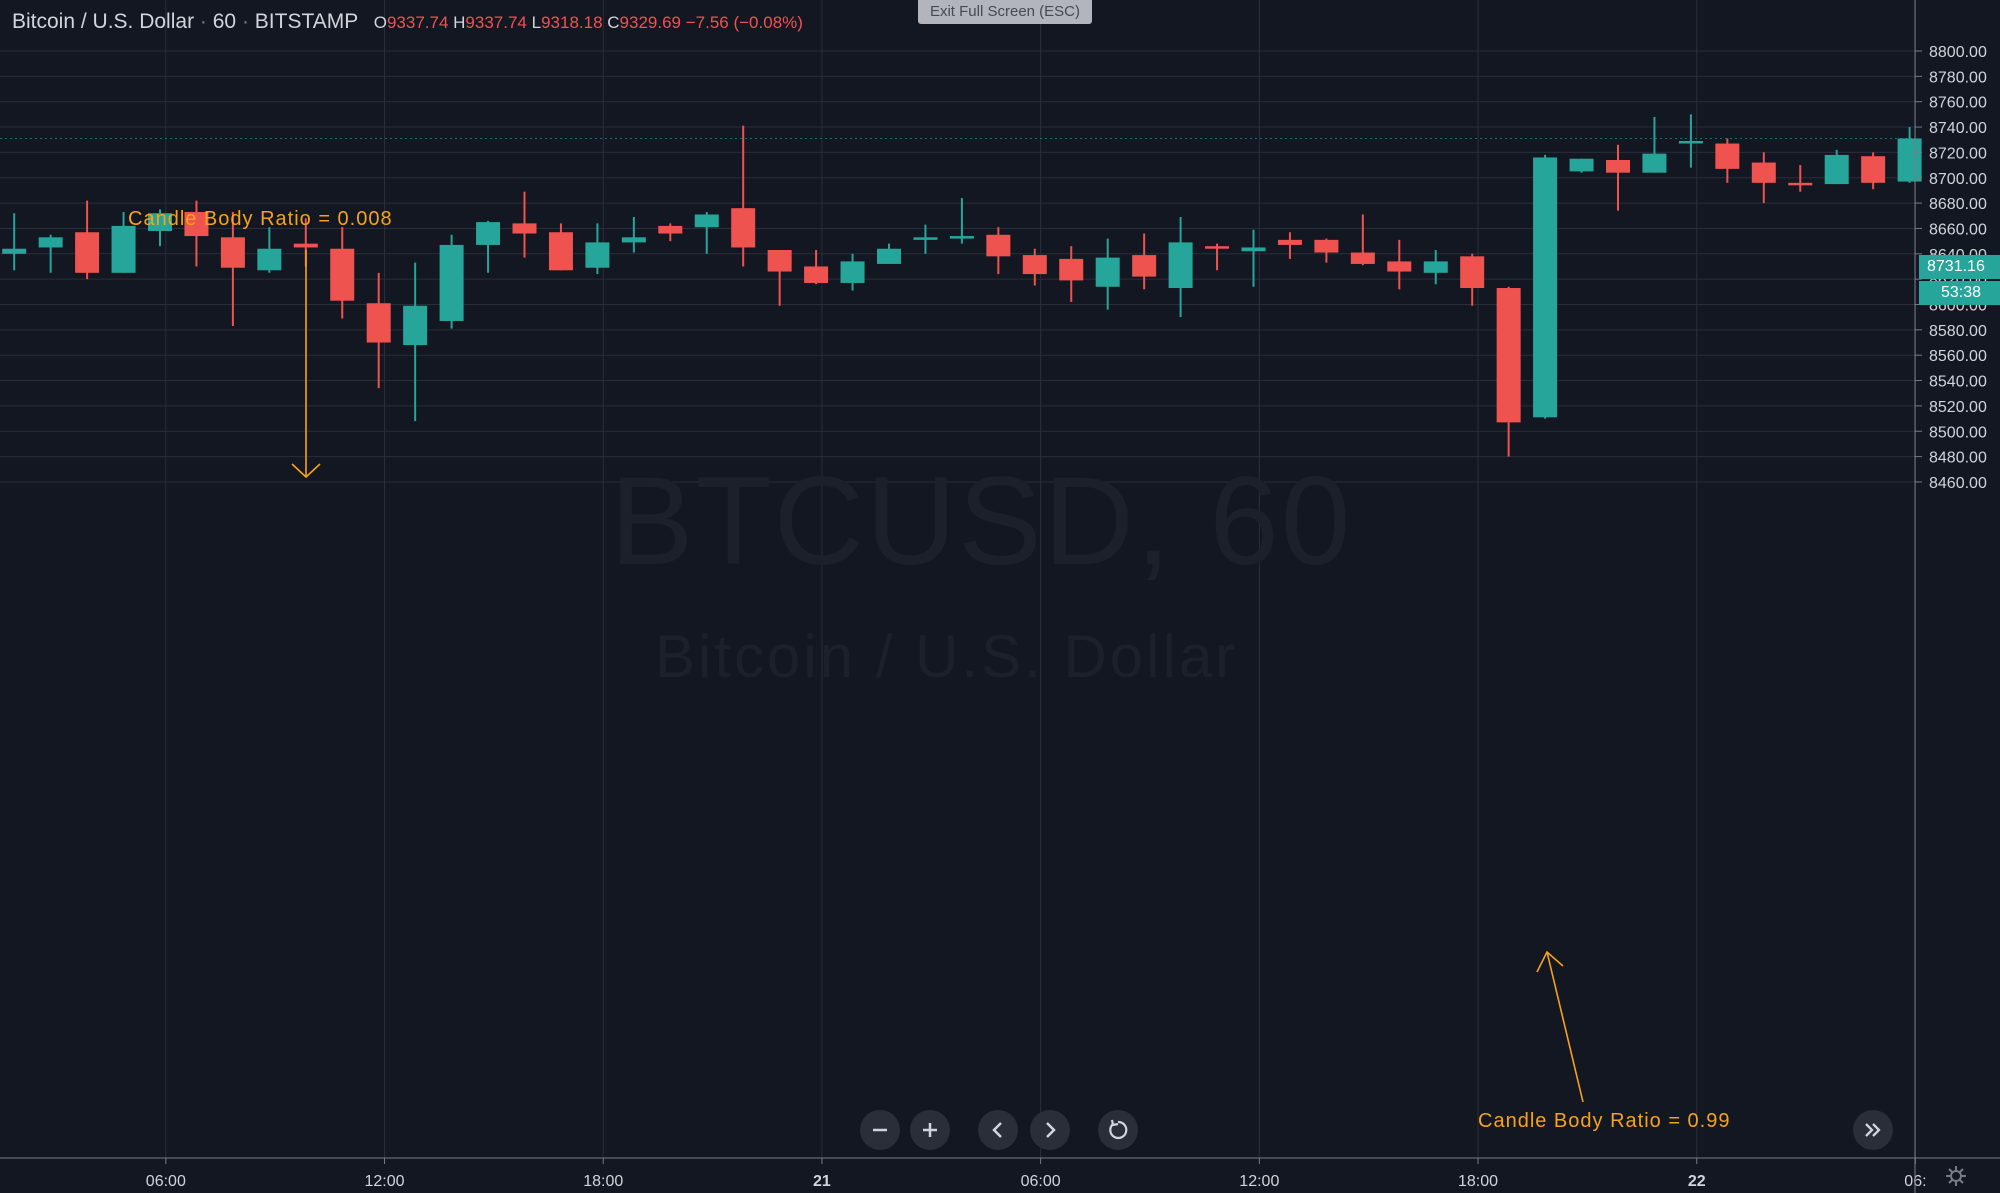  Describe the element at coordinates (1958, 204) in the screenshot. I see `y-tick-label: 8680.00` at that location.